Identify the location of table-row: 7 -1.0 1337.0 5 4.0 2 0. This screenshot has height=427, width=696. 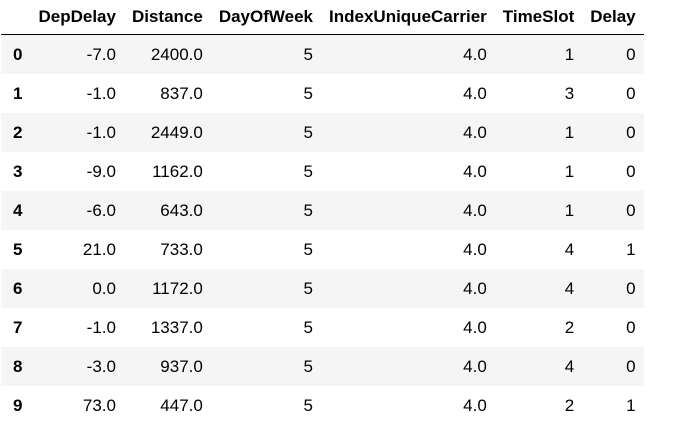
(322, 327).